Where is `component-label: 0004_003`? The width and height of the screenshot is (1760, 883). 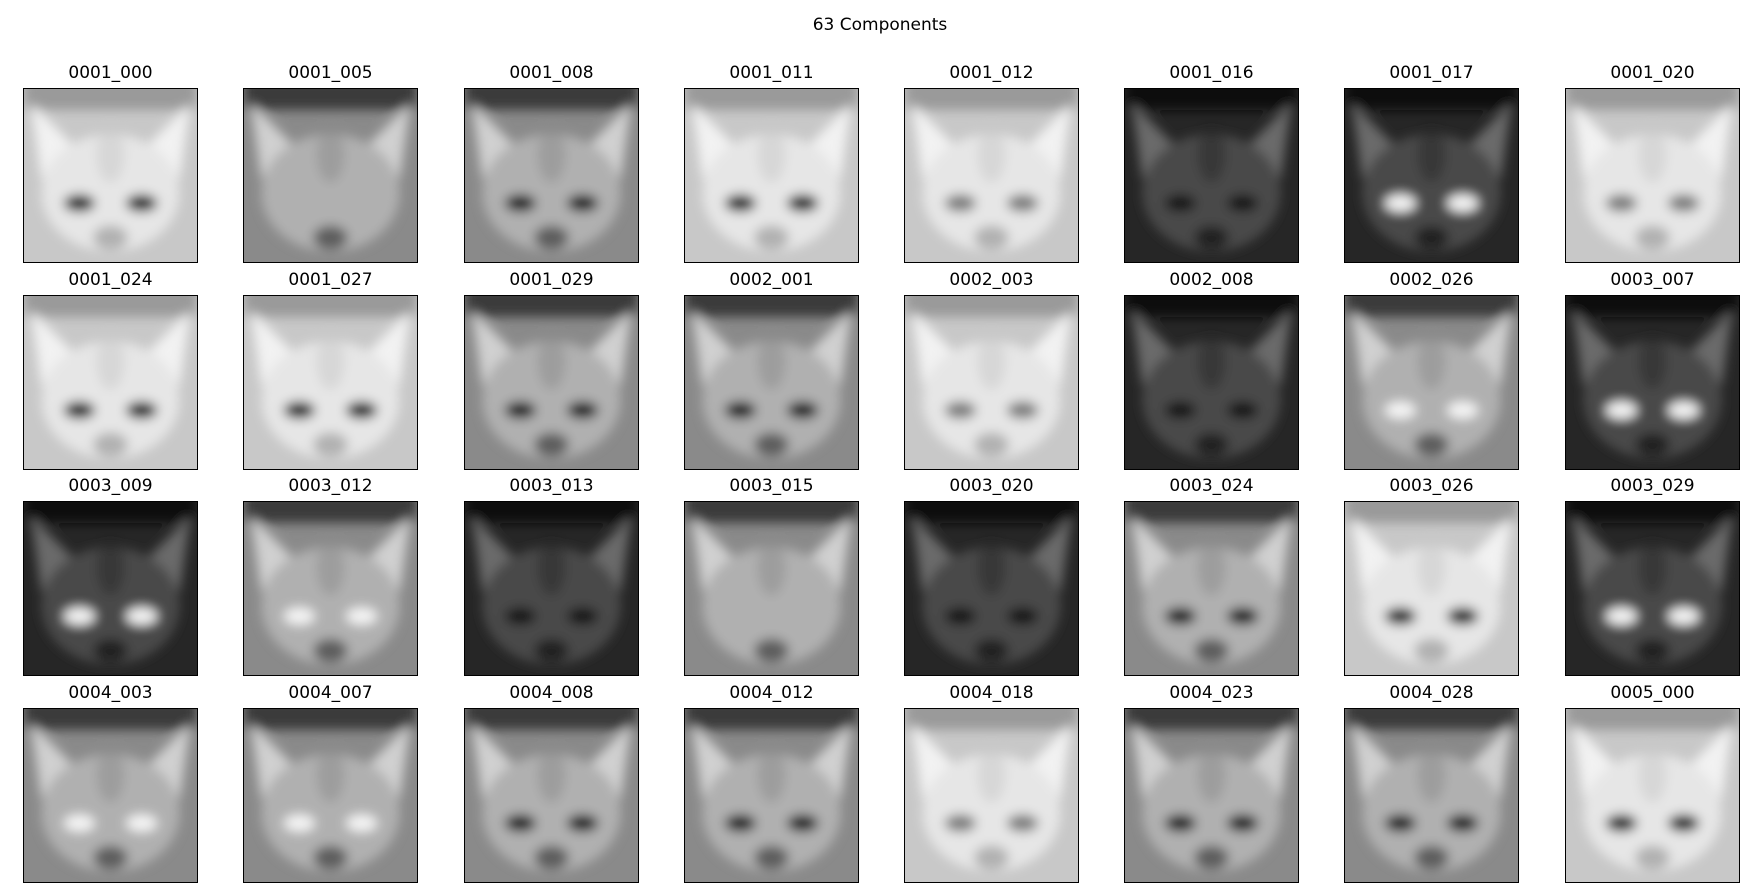
component-label: 0004_003 is located at coordinates (110, 693).